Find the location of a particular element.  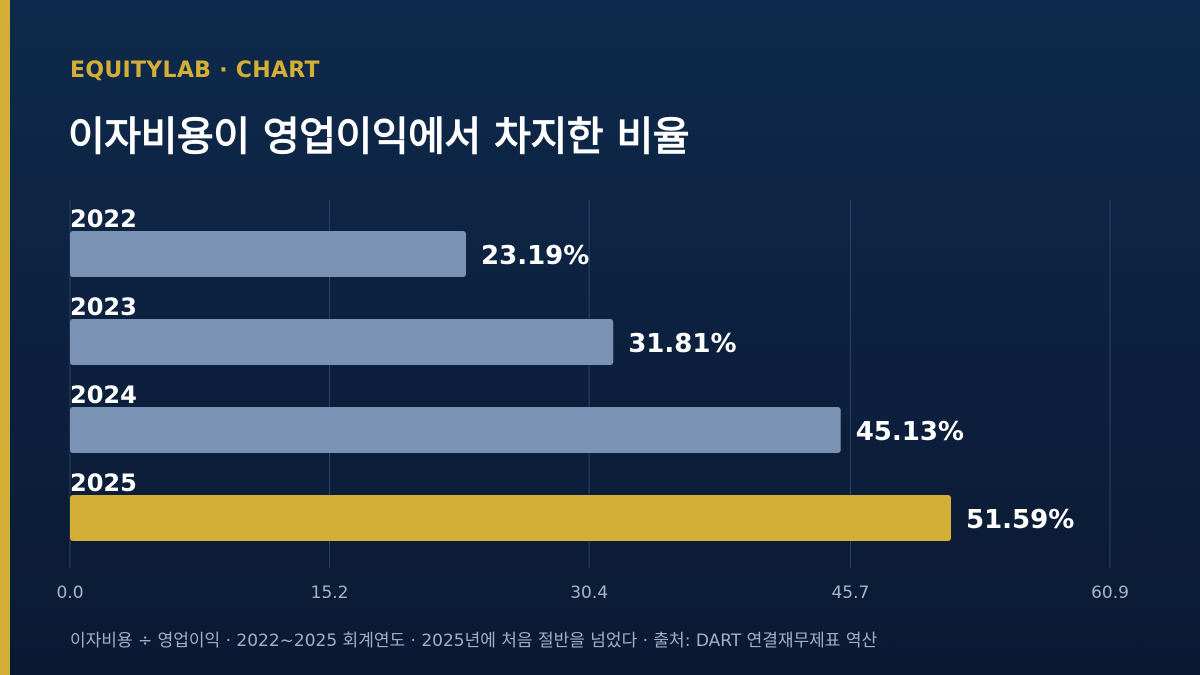

value-label: 51.59% is located at coordinates (1020, 520).